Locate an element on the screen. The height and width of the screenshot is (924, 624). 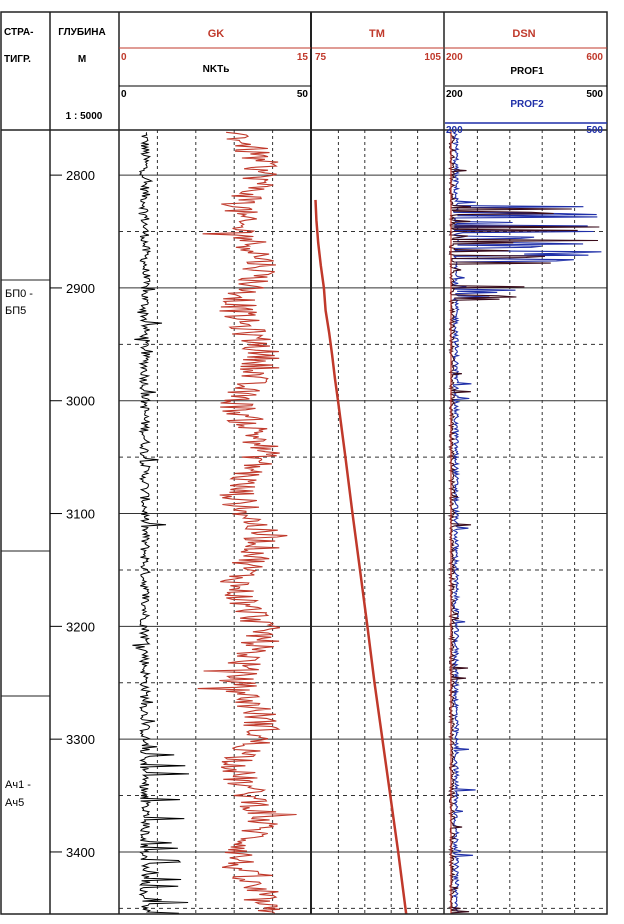
nkt-curve is located at coordinates (161, 523).